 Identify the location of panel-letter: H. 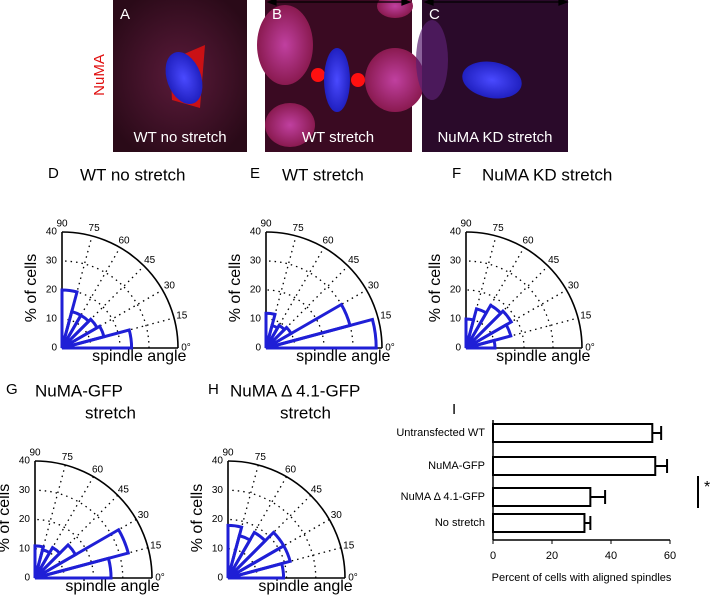
(213, 389).